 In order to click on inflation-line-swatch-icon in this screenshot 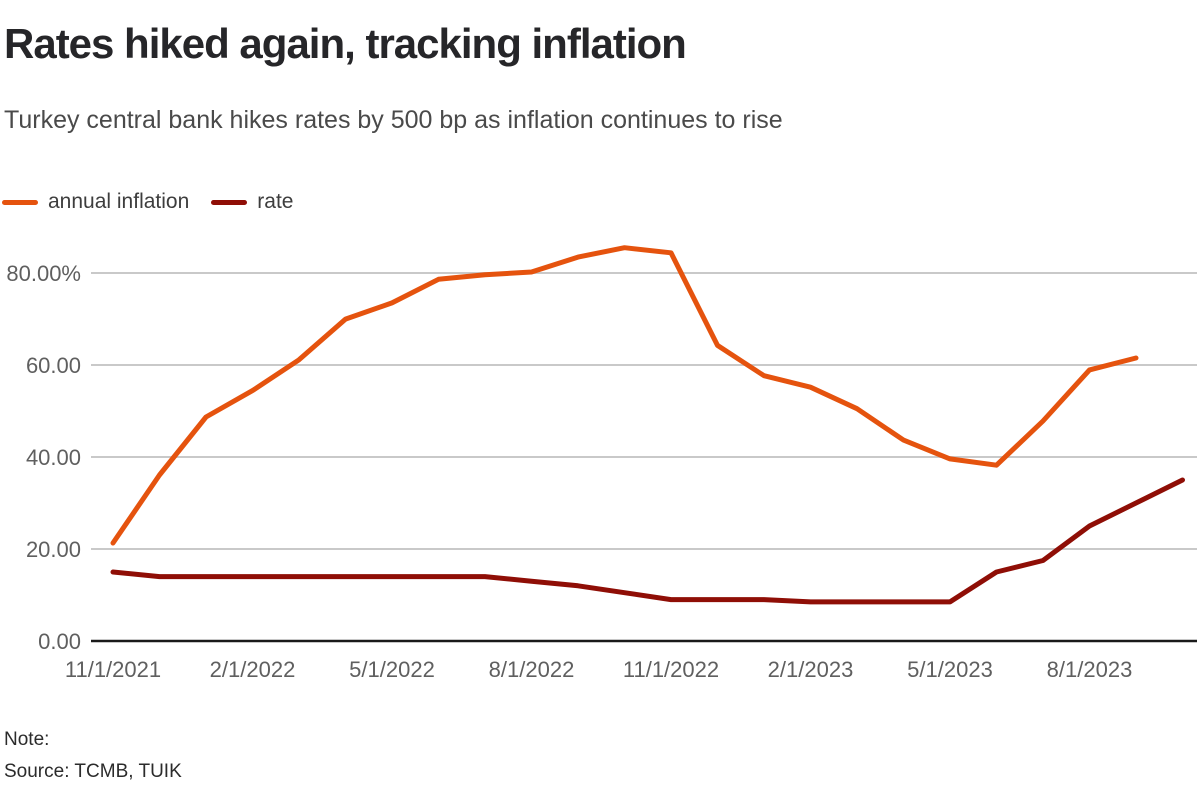, I will do `click(20, 202)`.